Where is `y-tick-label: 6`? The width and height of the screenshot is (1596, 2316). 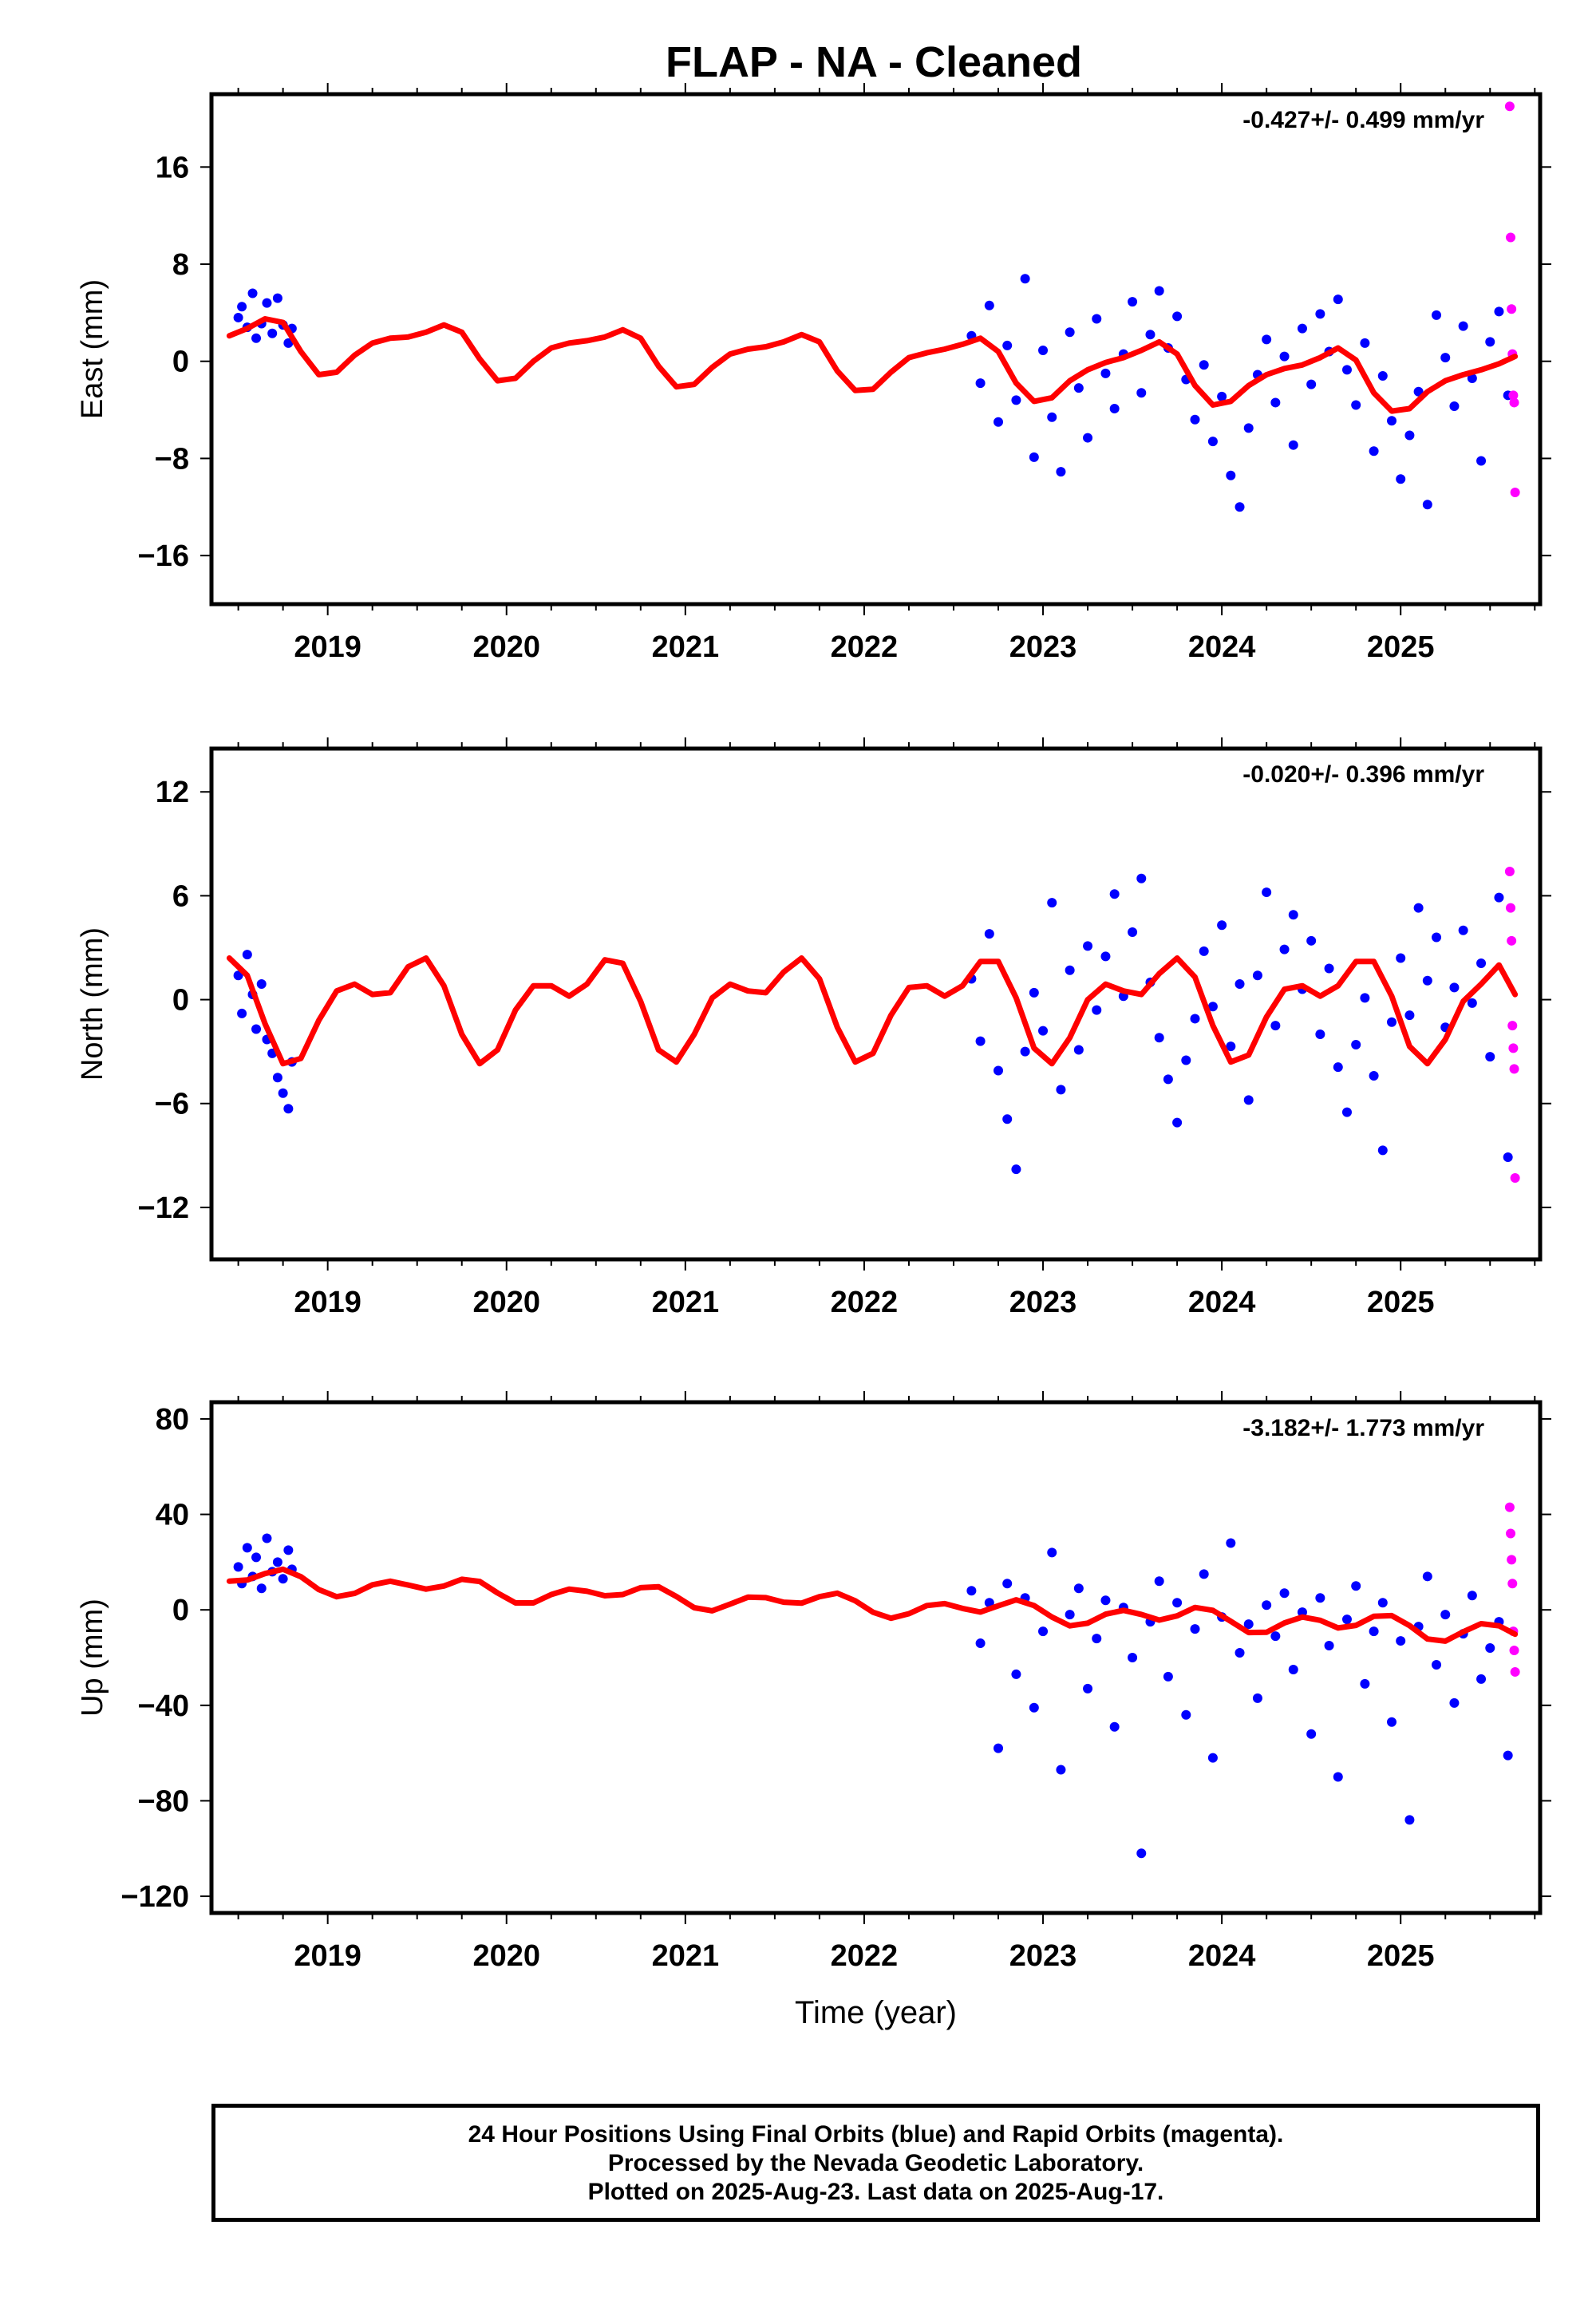
y-tick-label: 6 is located at coordinates (180, 896).